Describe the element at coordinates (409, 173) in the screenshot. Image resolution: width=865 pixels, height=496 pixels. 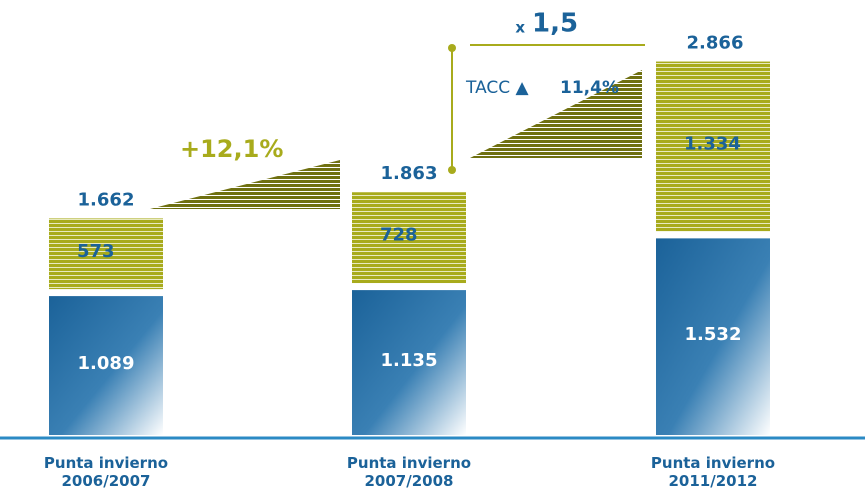
I see `total-label: 1.863` at that location.